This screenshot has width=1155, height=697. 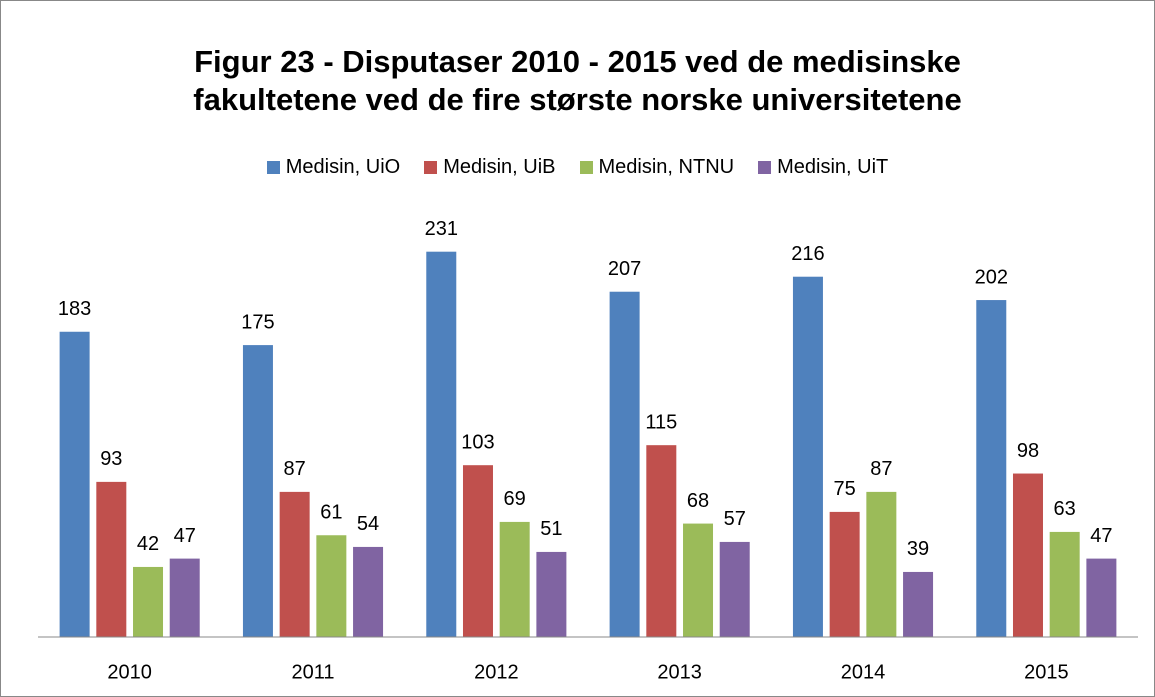 I want to click on data-label: 115, so click(x=661, y=422).